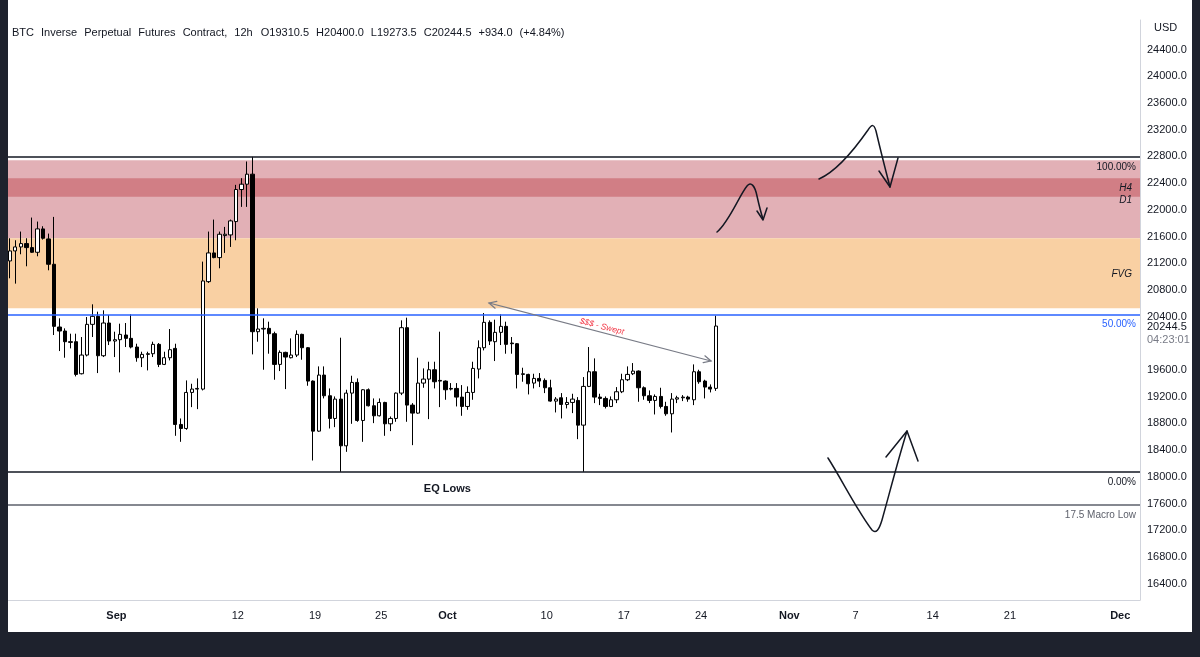 The width and height of the screenshot is (1200, 657). Describe the element at coordinates (1167, 235) in the screenshot. I see `y-tick-label: 21600.0` at that location.